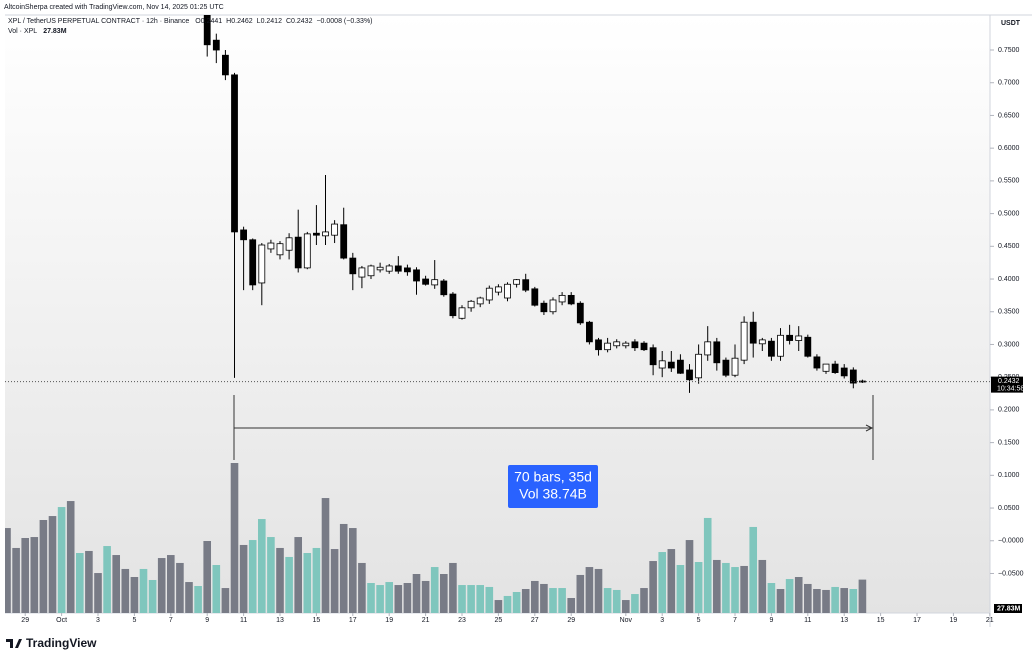 Image resolution: width=1032 pixels, height=665 pixels. What do you see at coordinates (25, 620) in the screenshot?
I see `x-tick-label: 29` at bounding box center [25, 620].